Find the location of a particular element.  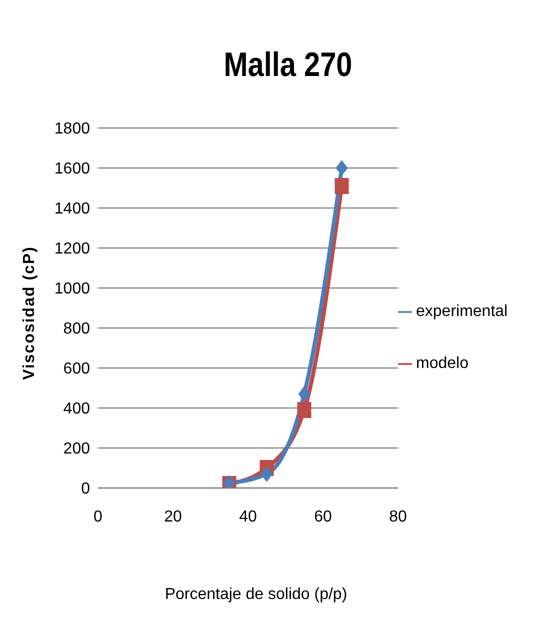

y-tick-label: 0 is located at coordinates (85, 489).